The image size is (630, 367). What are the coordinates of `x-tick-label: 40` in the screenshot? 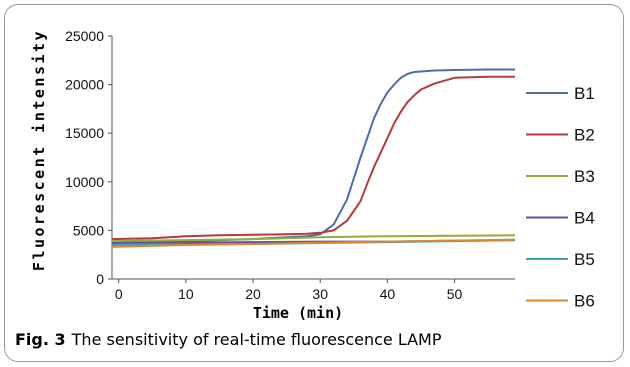 It's located at (388, 294).